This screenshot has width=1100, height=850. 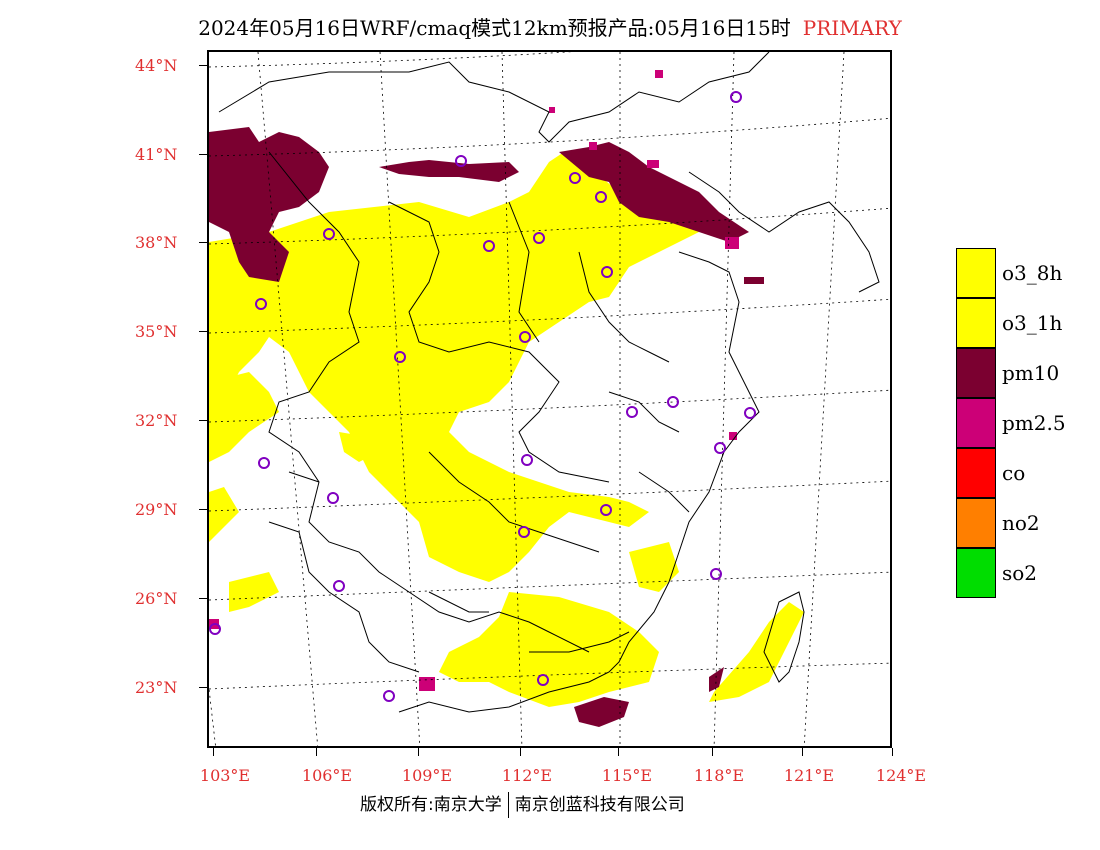 I want to click on lat-label: 44°N, so click(x=156, y=65).